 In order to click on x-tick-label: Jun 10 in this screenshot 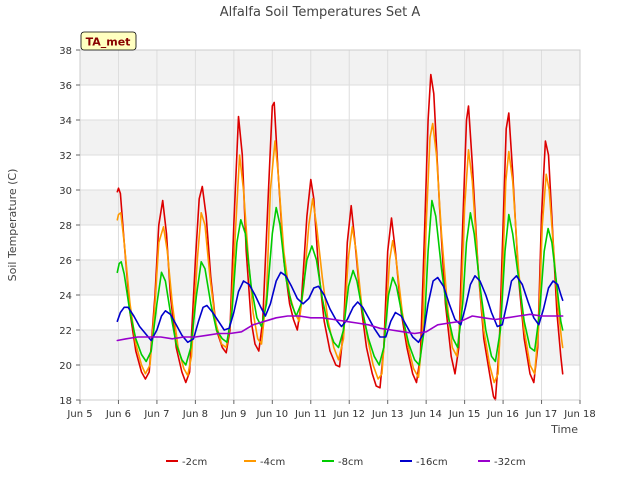, I will do `click(272, 414)`.